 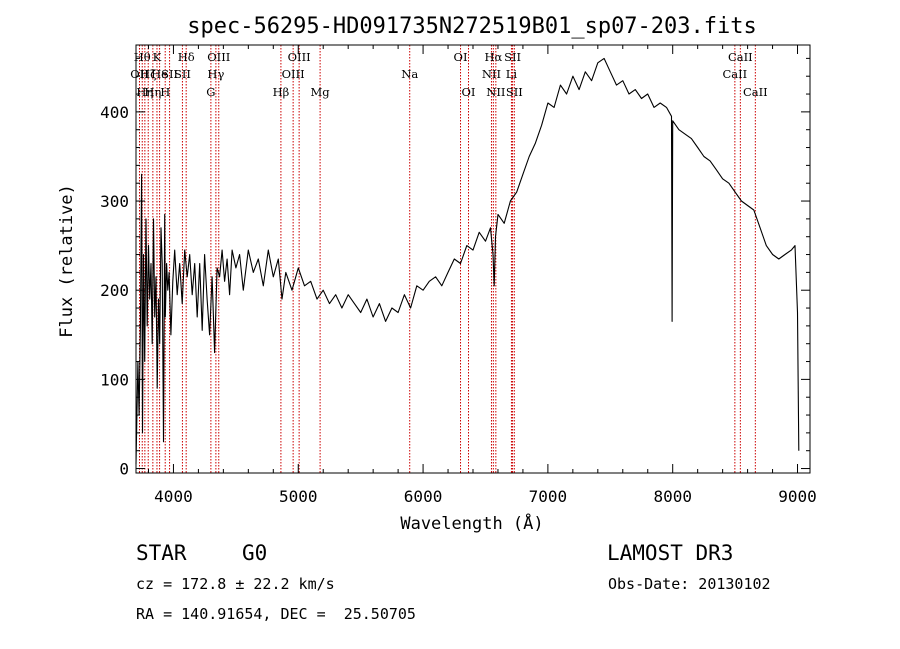 What do you see at coordinates (276, 614) in the screenshot?
I see `coordinates-readout: RA = 140.91654, DEC = 25.50705` at bounding box center [276, 614].